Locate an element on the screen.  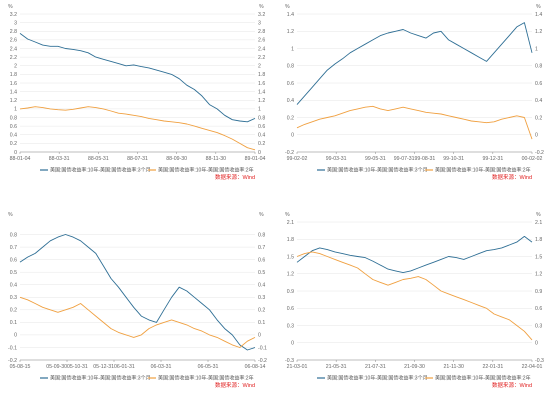
x-tick-label: 06-05-31 is located at coordinates (208, 367).